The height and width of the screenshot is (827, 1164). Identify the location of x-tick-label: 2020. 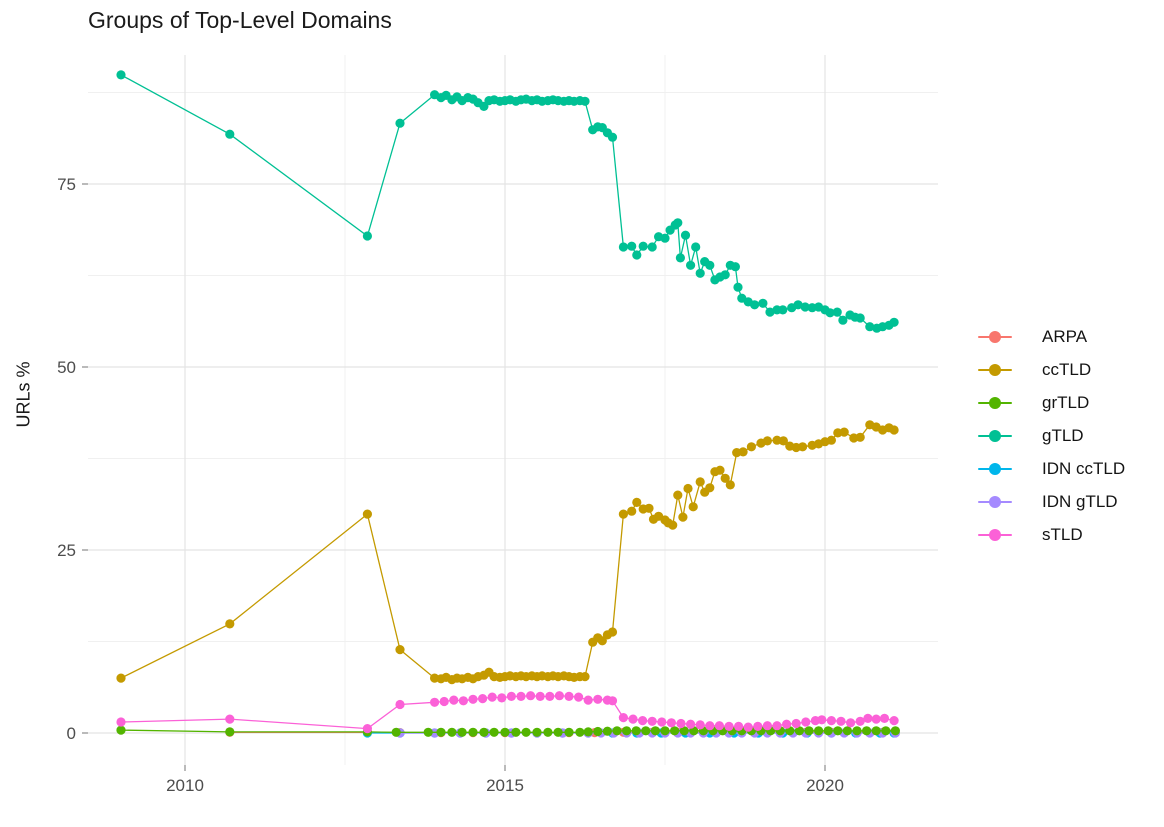
(825, 785).